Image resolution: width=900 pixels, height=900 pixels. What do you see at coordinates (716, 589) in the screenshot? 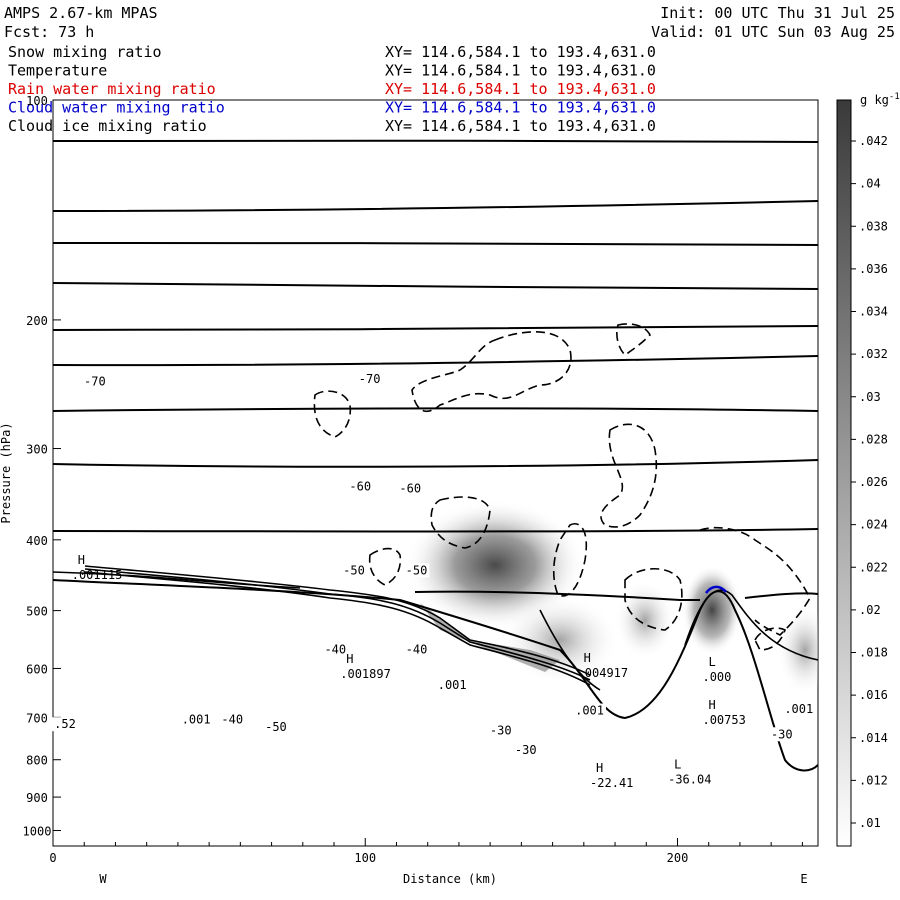
I see `cloud-water-contour` at bounding box center [716, 589].